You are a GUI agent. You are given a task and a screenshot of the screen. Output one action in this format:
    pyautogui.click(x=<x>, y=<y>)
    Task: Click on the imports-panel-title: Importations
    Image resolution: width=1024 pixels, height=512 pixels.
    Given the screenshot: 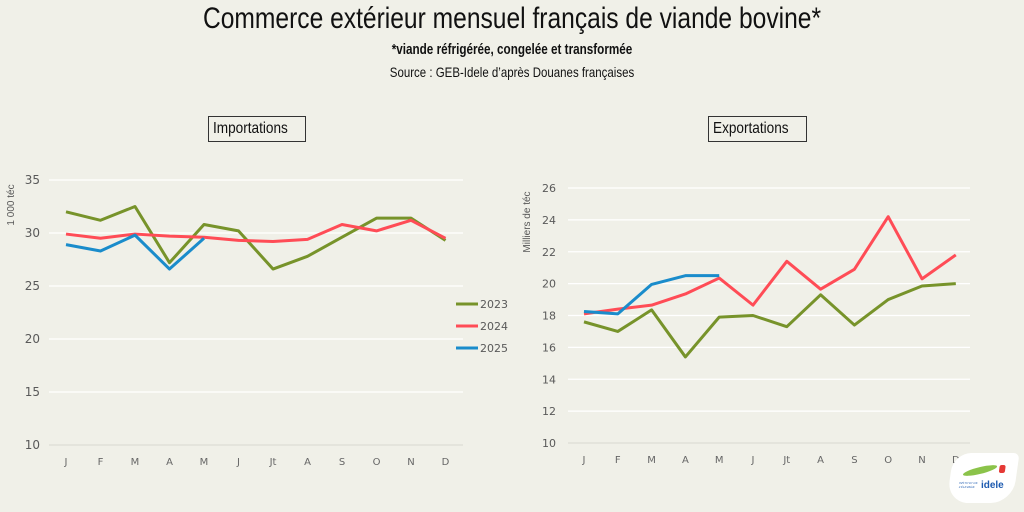 What is the action you would take?
    pyautogui.click(x=257, y=129)
    